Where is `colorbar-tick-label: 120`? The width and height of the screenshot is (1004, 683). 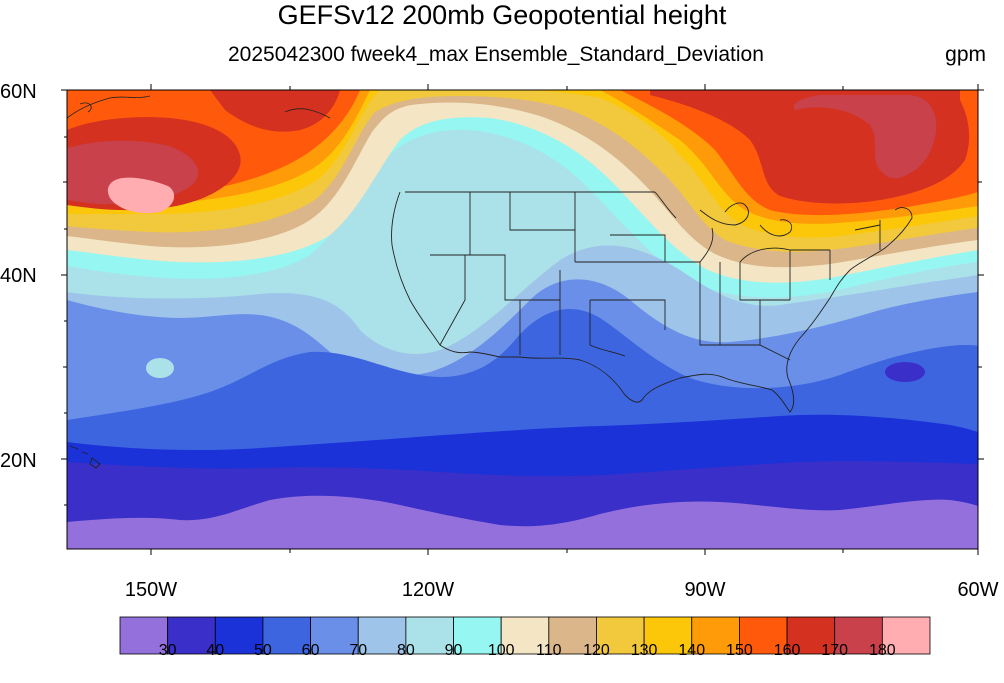 colorbar-tick-label: 120 is located at coordinates (596, 650).